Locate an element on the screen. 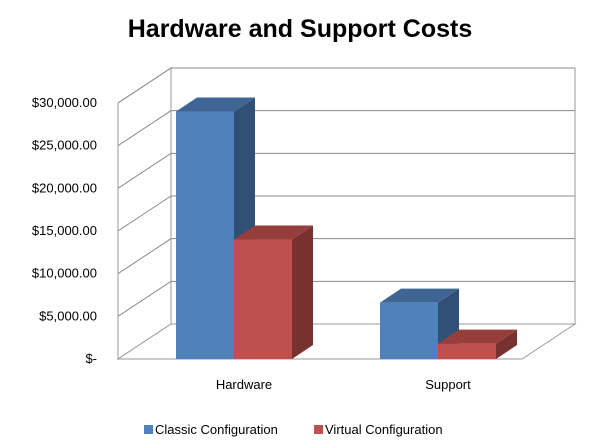 The image size is (600, 448). legend-item: Virtual Configuration is located at coordinates (378, 429).